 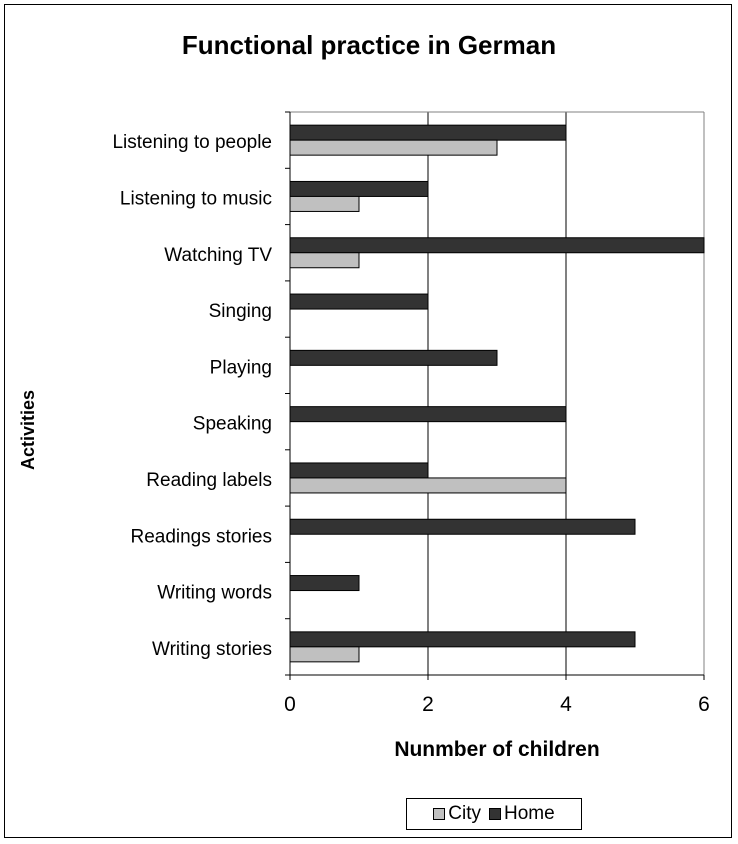 I want to click on category-label-9: Writing stories, so click(x=212, y=649).